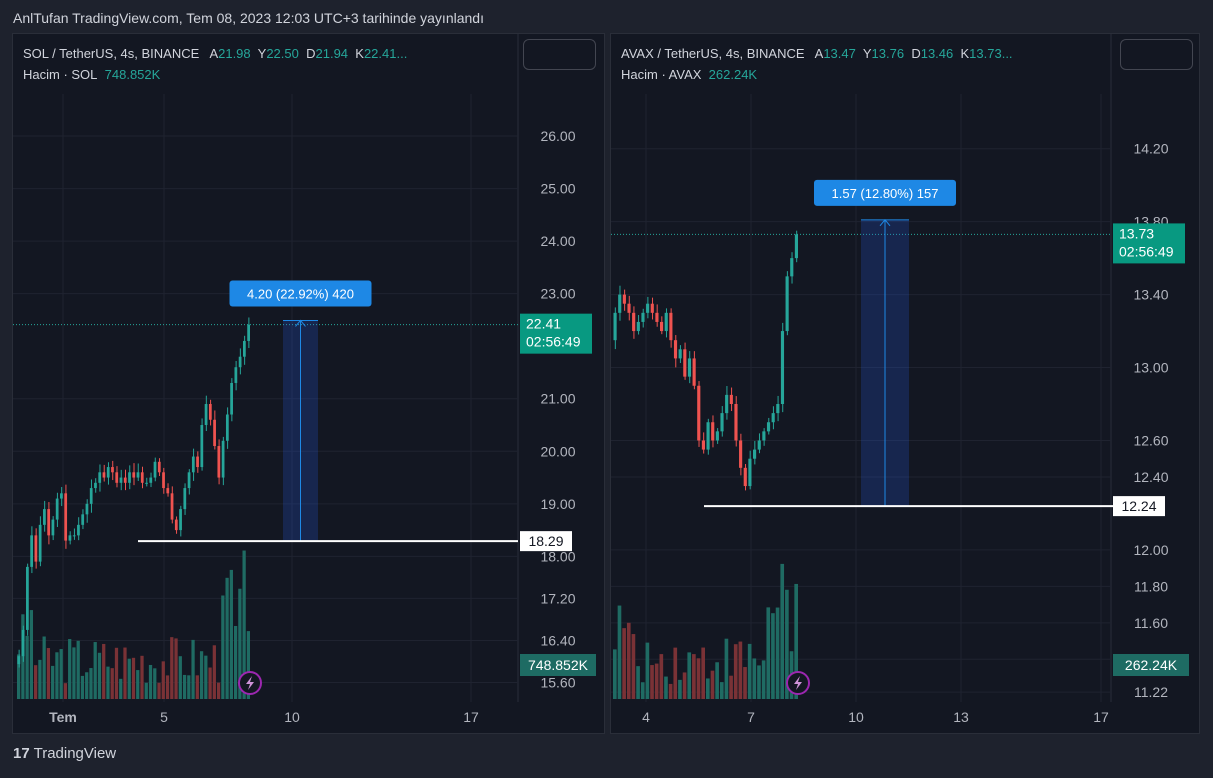  I want to click on sol-last-price-label: 22.41, so click(543, 324).